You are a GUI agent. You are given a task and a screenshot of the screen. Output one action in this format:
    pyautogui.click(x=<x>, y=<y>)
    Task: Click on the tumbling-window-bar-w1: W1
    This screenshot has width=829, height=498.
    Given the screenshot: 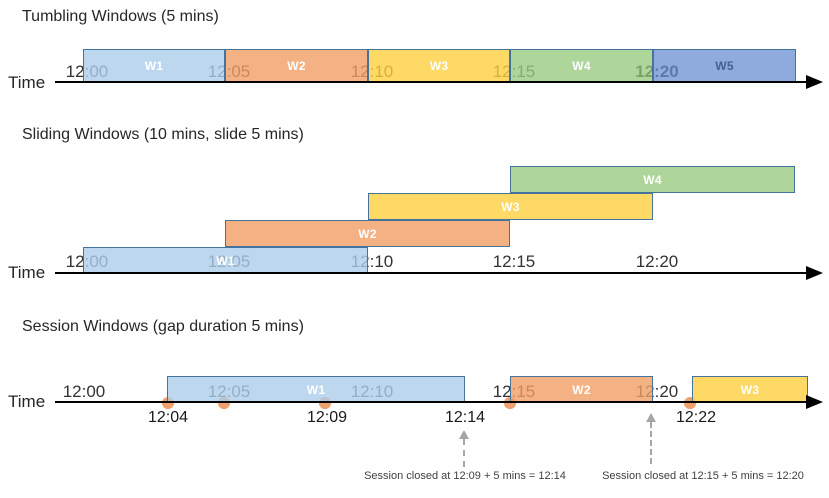 What is the action you would take?
    pyautogui.click(x=154, y=66)
    